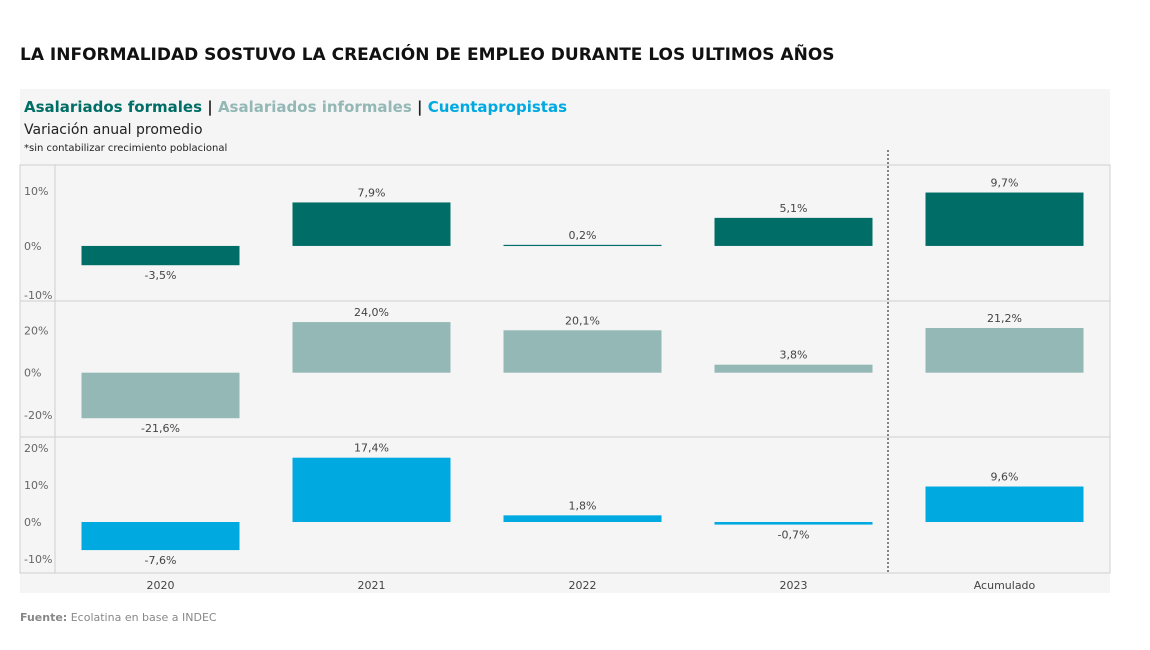  I want to click on data-label: 20,1%, so click(582, 320).